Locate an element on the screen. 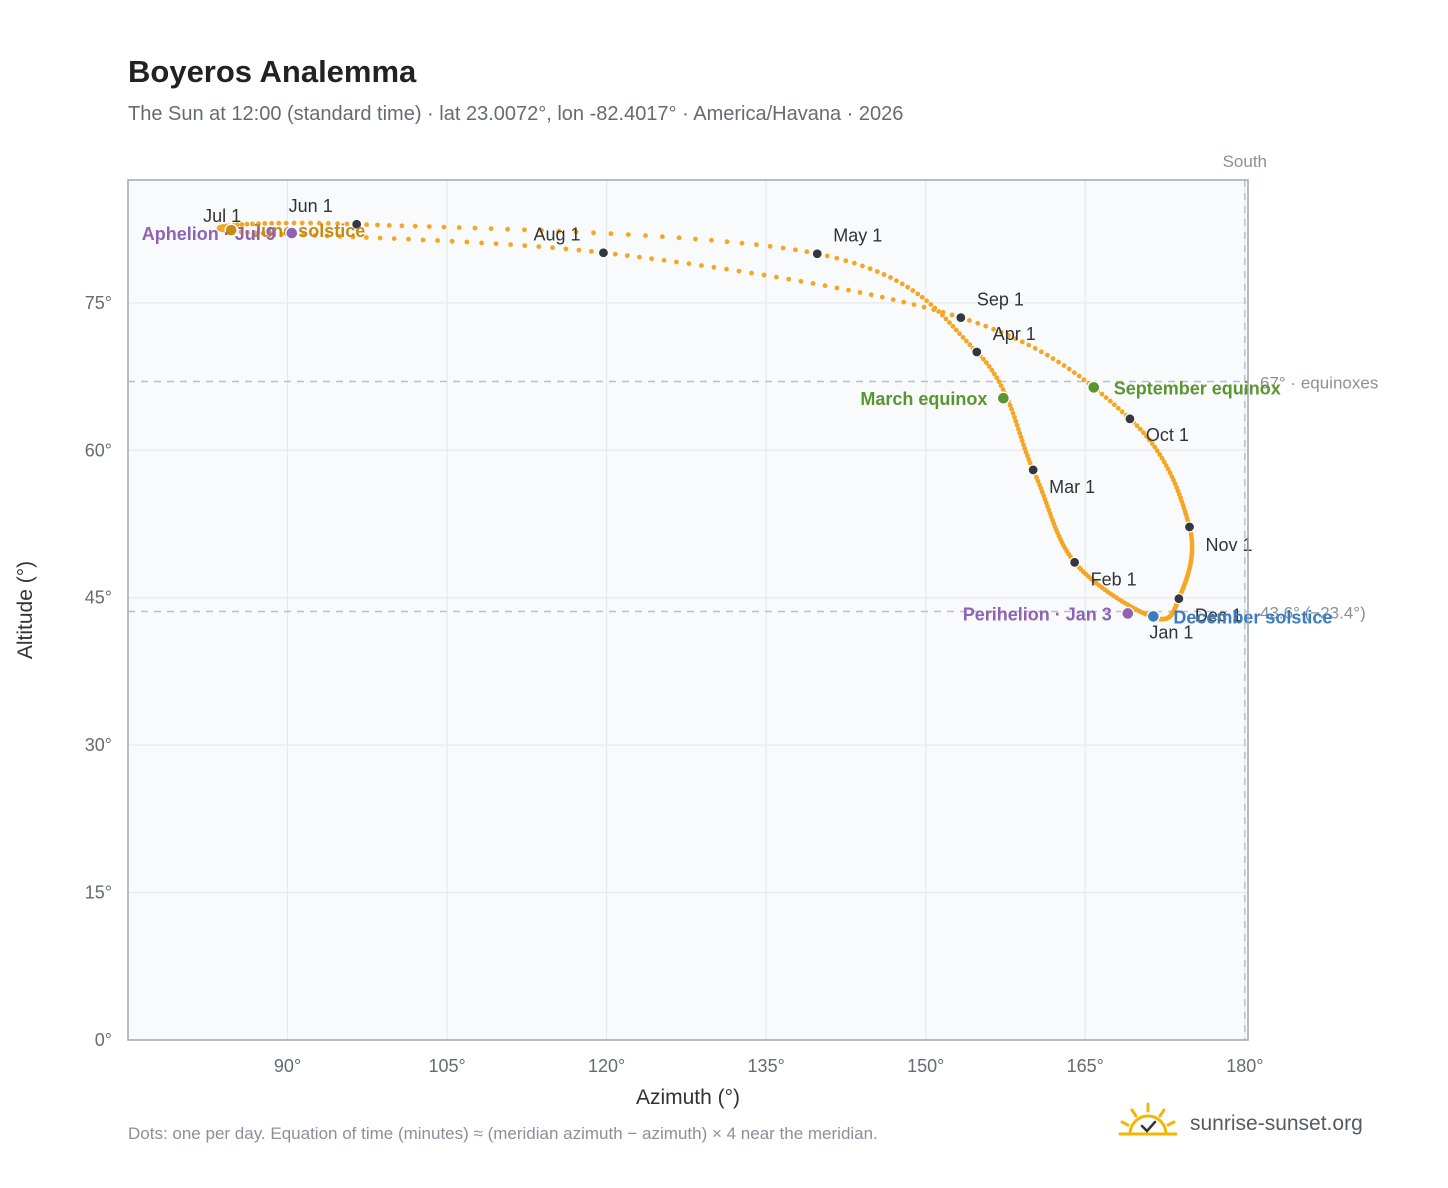  brand-logo: sunrise-sunset.org is located at coordinates (1258, 1125).